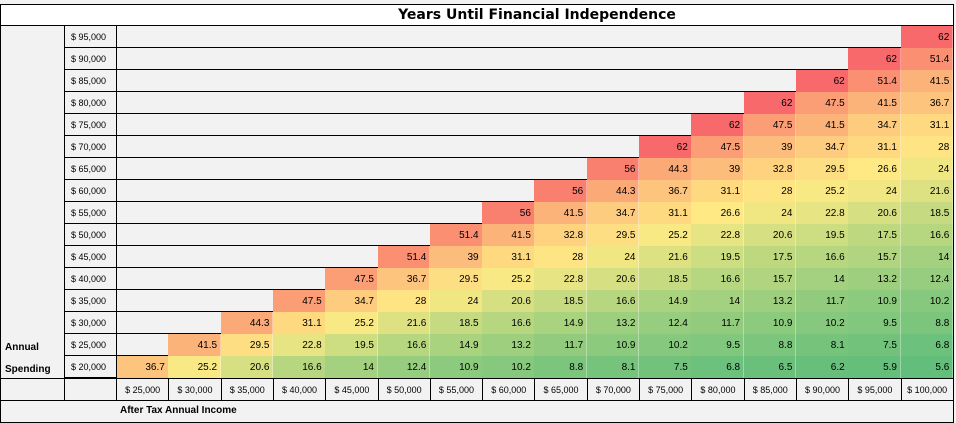 The height and width of the screenshot is (423, 956). I want to click on column-label: $ 55,000, so click(455, 389).